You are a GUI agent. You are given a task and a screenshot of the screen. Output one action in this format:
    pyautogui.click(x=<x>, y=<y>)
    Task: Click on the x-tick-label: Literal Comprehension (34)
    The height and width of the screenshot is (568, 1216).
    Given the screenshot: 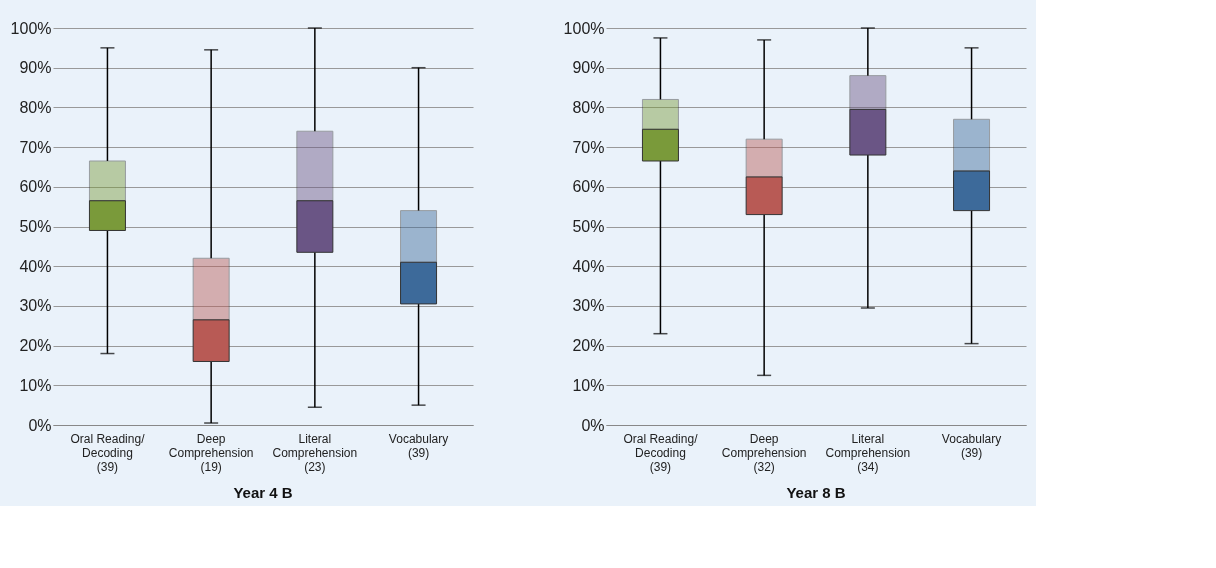 What is the action you would take?
    pyautogui.click(x=868, y=452)
    